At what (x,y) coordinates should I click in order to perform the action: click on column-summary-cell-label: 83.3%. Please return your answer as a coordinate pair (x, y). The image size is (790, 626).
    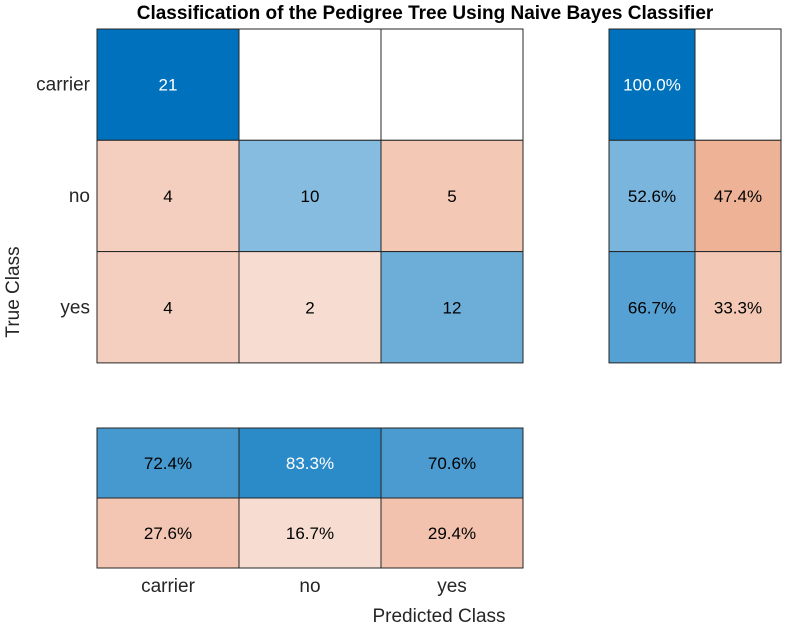
    Looking at the image, I should click on (310, 463).